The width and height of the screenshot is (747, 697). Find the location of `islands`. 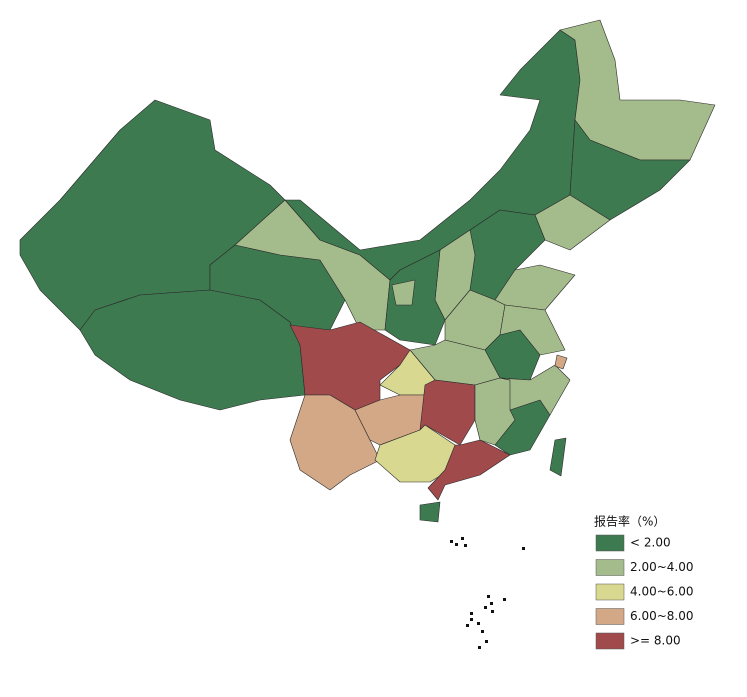

islands is located at coordinates (487, 593).